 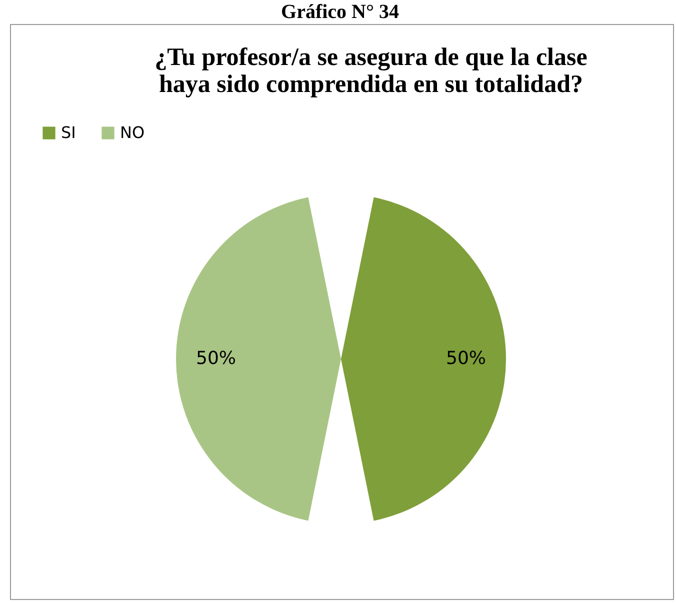 I want to click on legend-label: SI, so click(x=68, y=132).